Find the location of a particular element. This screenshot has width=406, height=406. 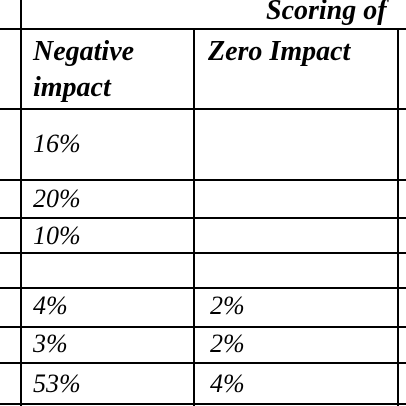

cell-negative: 20% is located at coordinates (57, 198).